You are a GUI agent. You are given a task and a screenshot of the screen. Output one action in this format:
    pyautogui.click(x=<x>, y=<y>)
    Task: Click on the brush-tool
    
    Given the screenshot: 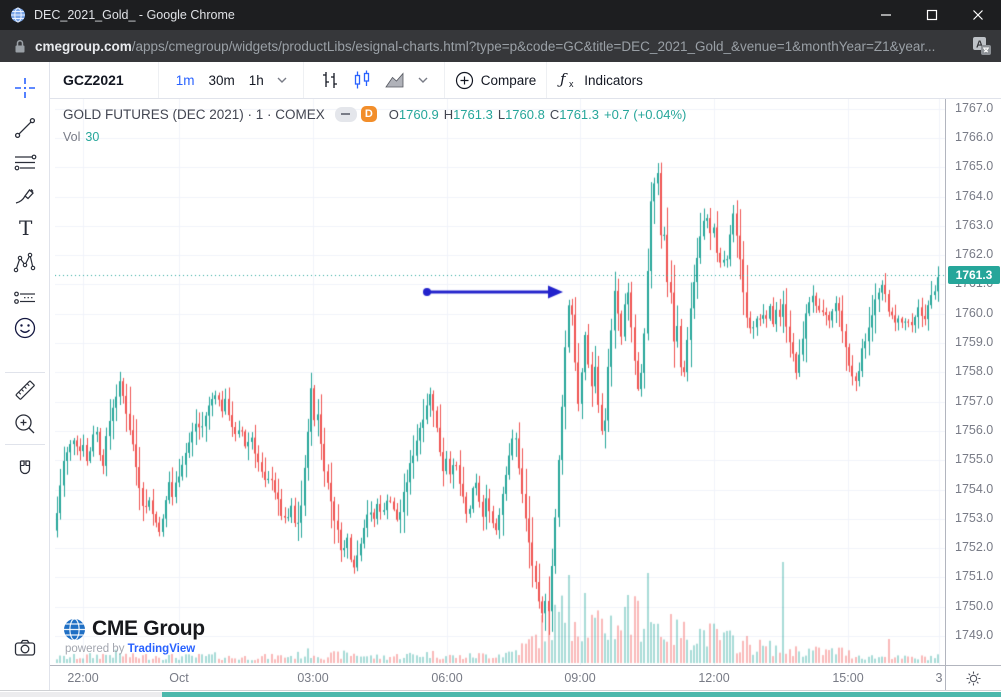 What is the action you would take?
    pyautogui.click(x=25, y=197)
    